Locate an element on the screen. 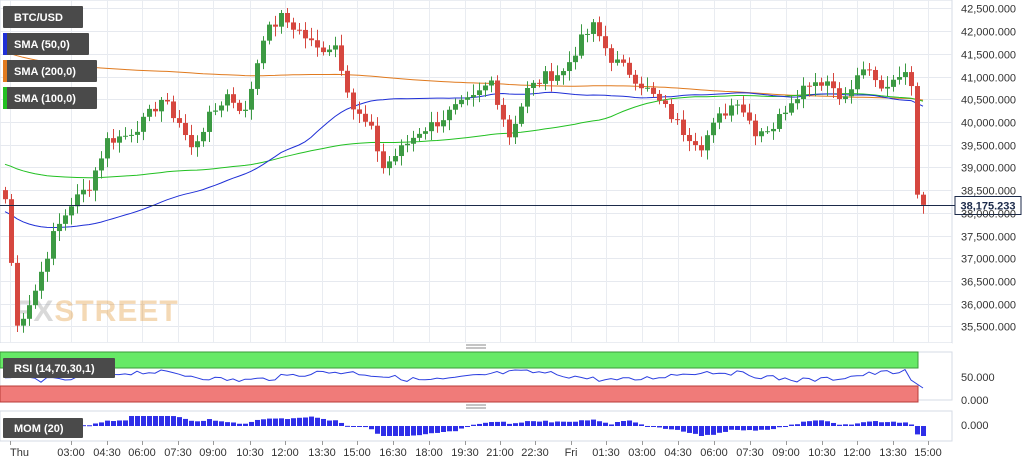 The image size is (1036, 464). legend-sma-200: SMA (200,0) is located at coordinates (50, 71).